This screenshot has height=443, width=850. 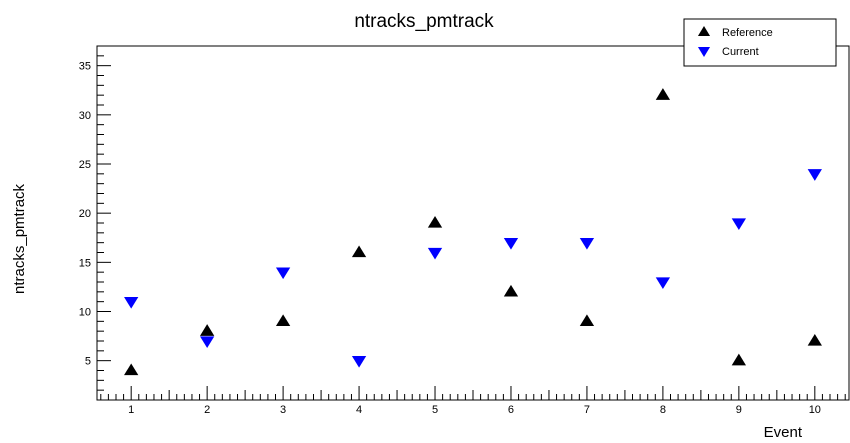 I want to click on current-legend-marker, so click(x=704, y=52).